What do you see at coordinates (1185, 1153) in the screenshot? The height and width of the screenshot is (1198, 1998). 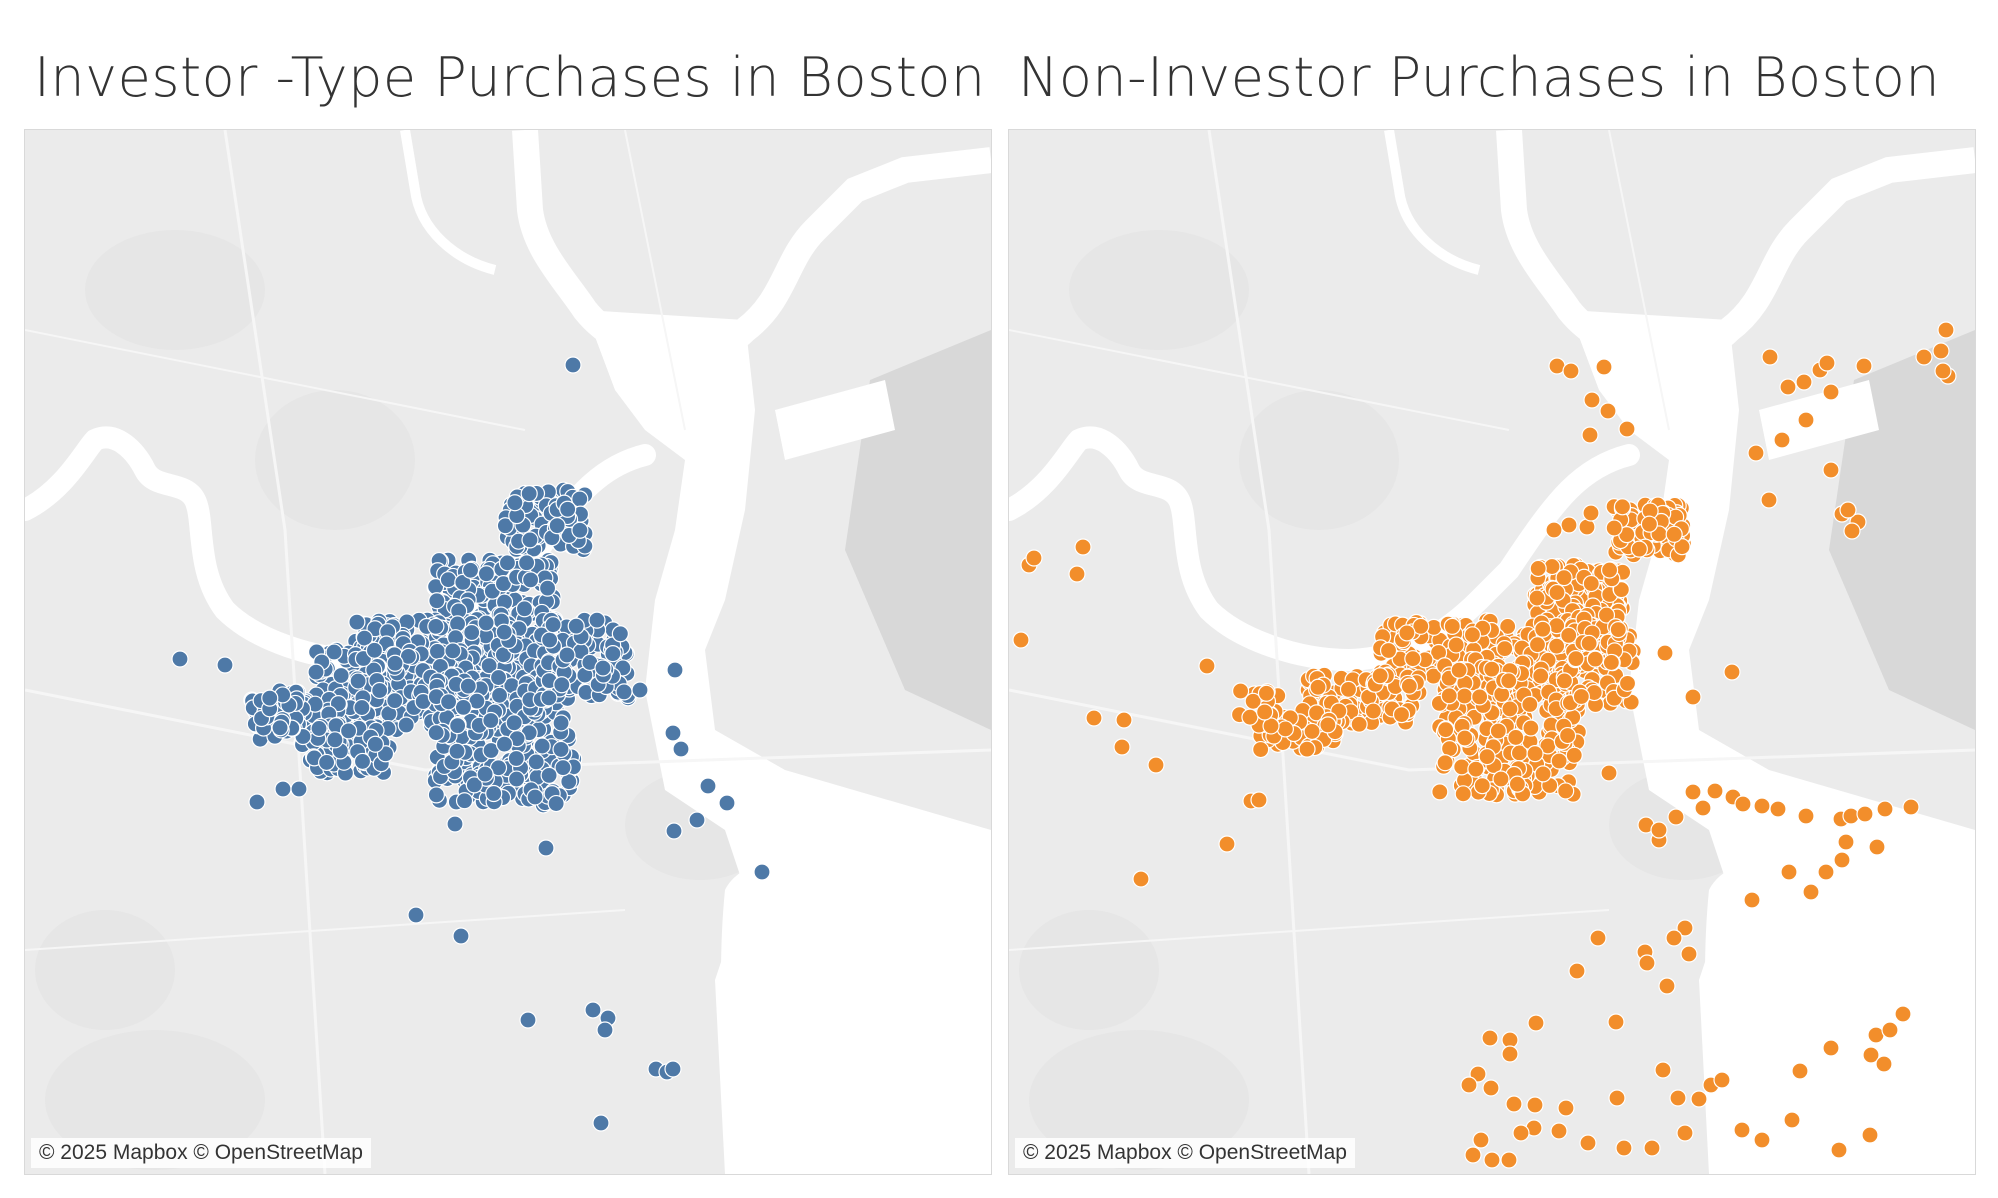 I see `map-attribution: © 2025 Mapbox © OpenStreetMap` at bounding box center [1185, 1153].